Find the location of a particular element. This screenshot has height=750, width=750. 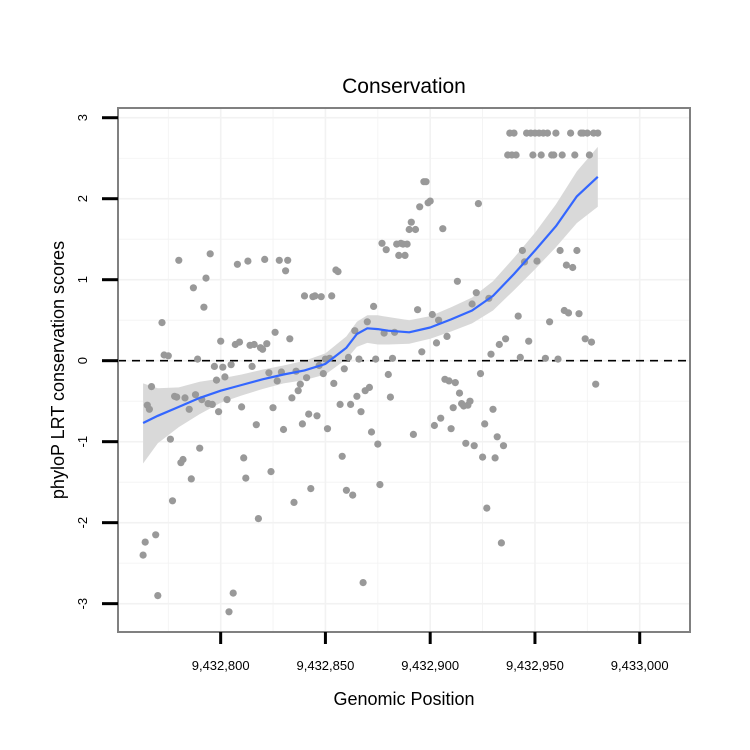

y-tick-label: 2 is located at coordinates (82, 198).